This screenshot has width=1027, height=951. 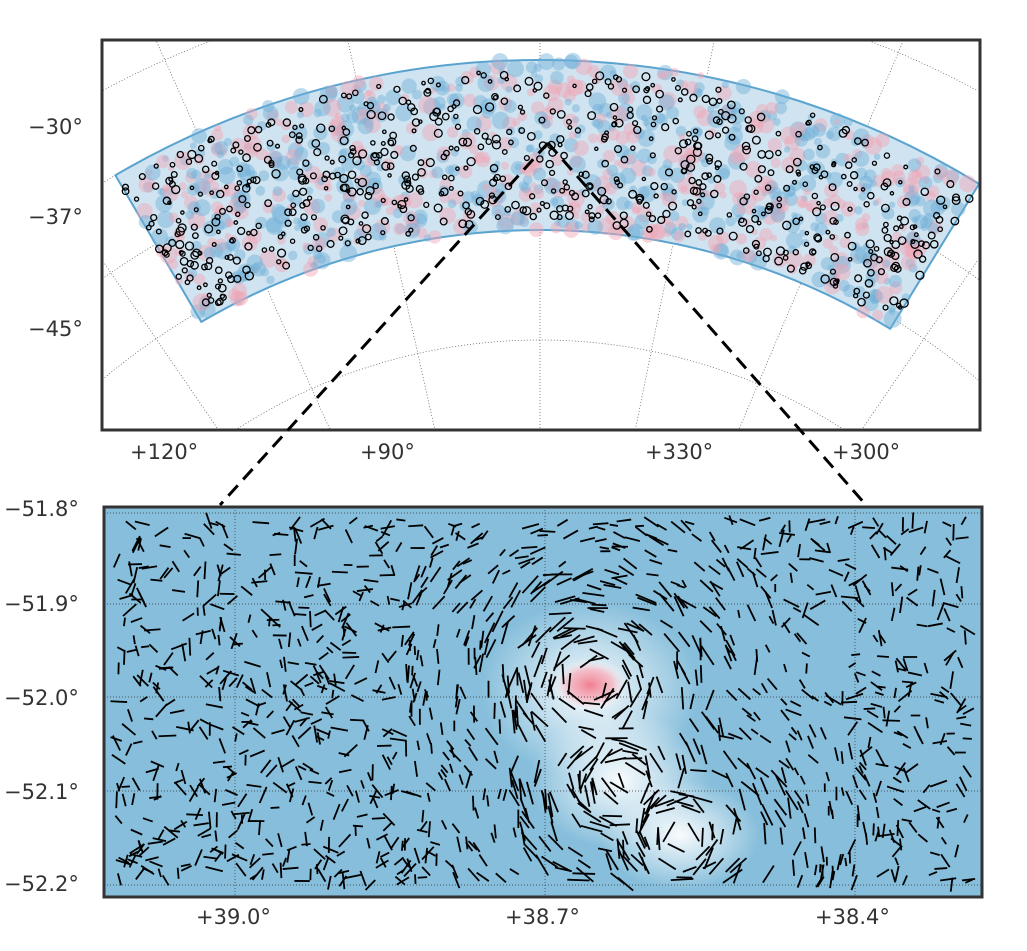 What do you see at coordinates (707, 324) in the screenshot?
I see `zoom-line-right` at bounding box center [707, 324].